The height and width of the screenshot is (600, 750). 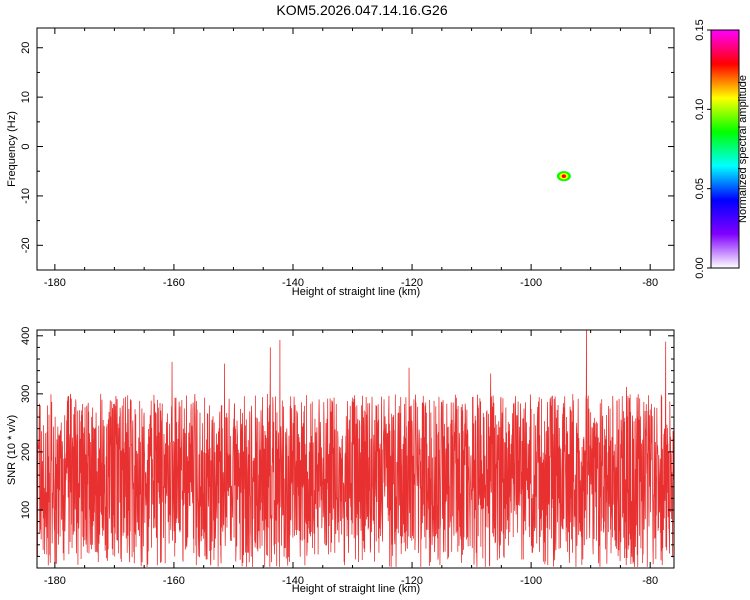 What do you see at coordinates (26, 510) in the screenshot?
I see `snr-y-tick-label: 100` at bounding box center [26, 510].